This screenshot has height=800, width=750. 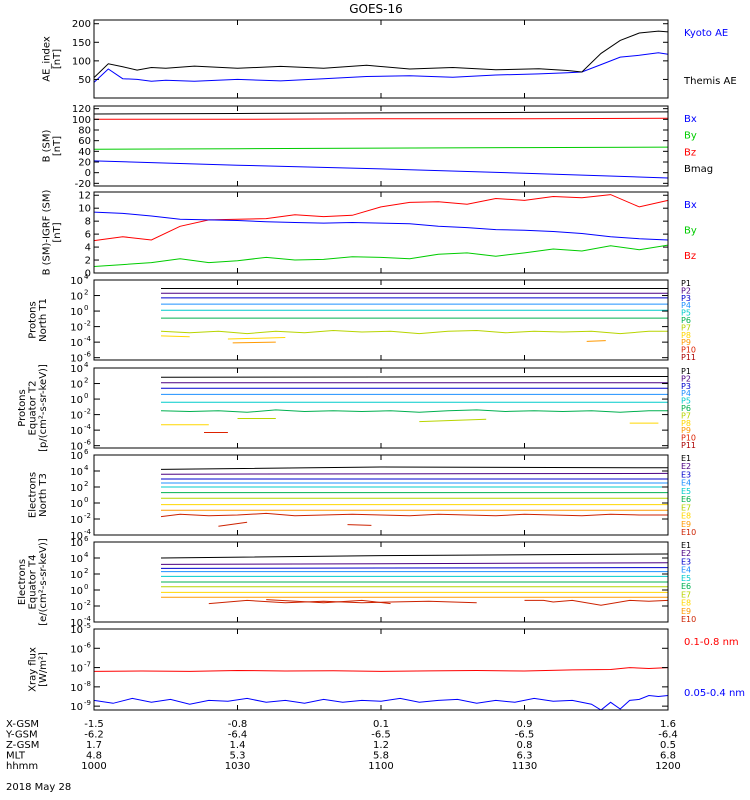 I want to click on ephemeris-value: 1100, so click(x=380, y=766).